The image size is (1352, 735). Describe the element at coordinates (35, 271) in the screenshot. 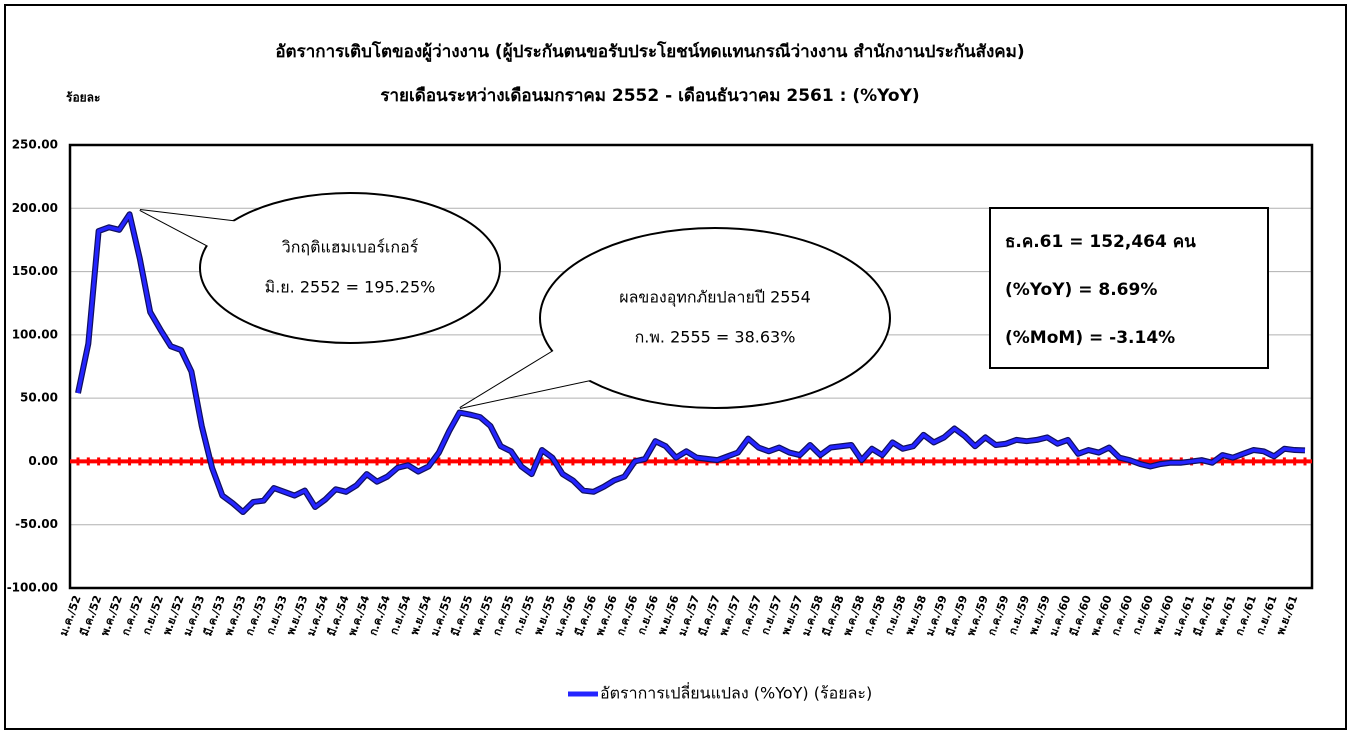

I see `y-tick-label: 150.00` at that location.